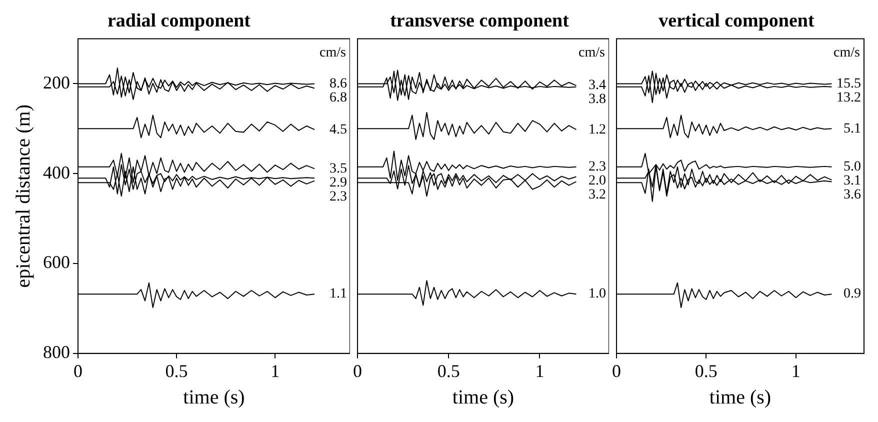  What do you see at coordinates (338, 182) in the screenshot?
I see `annotation: 2.9` at bounding box center [338, 182].